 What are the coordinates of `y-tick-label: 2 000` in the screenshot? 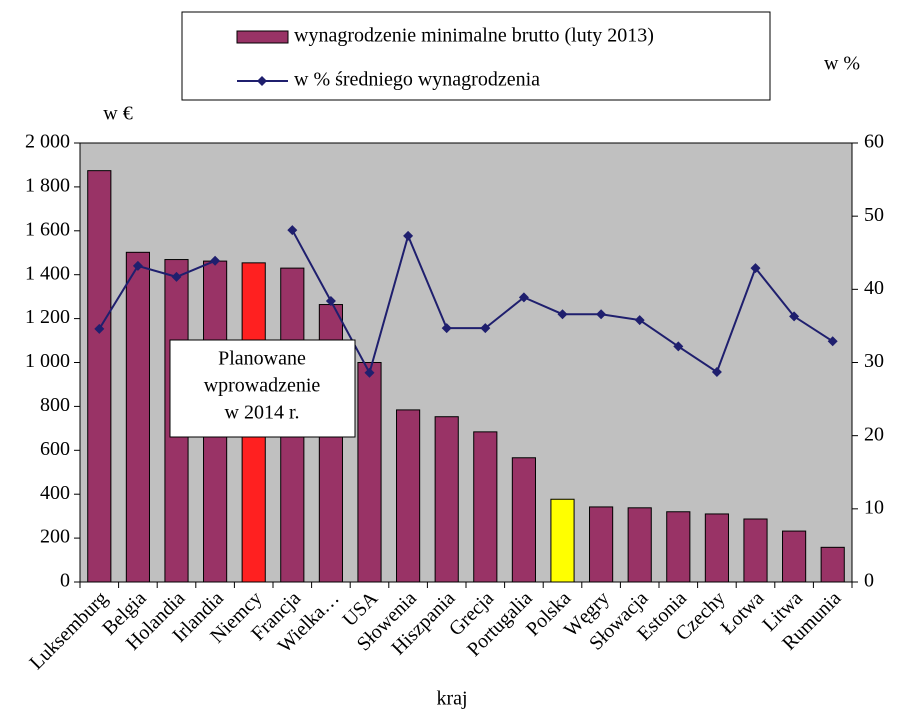 It's located at (47, 142).